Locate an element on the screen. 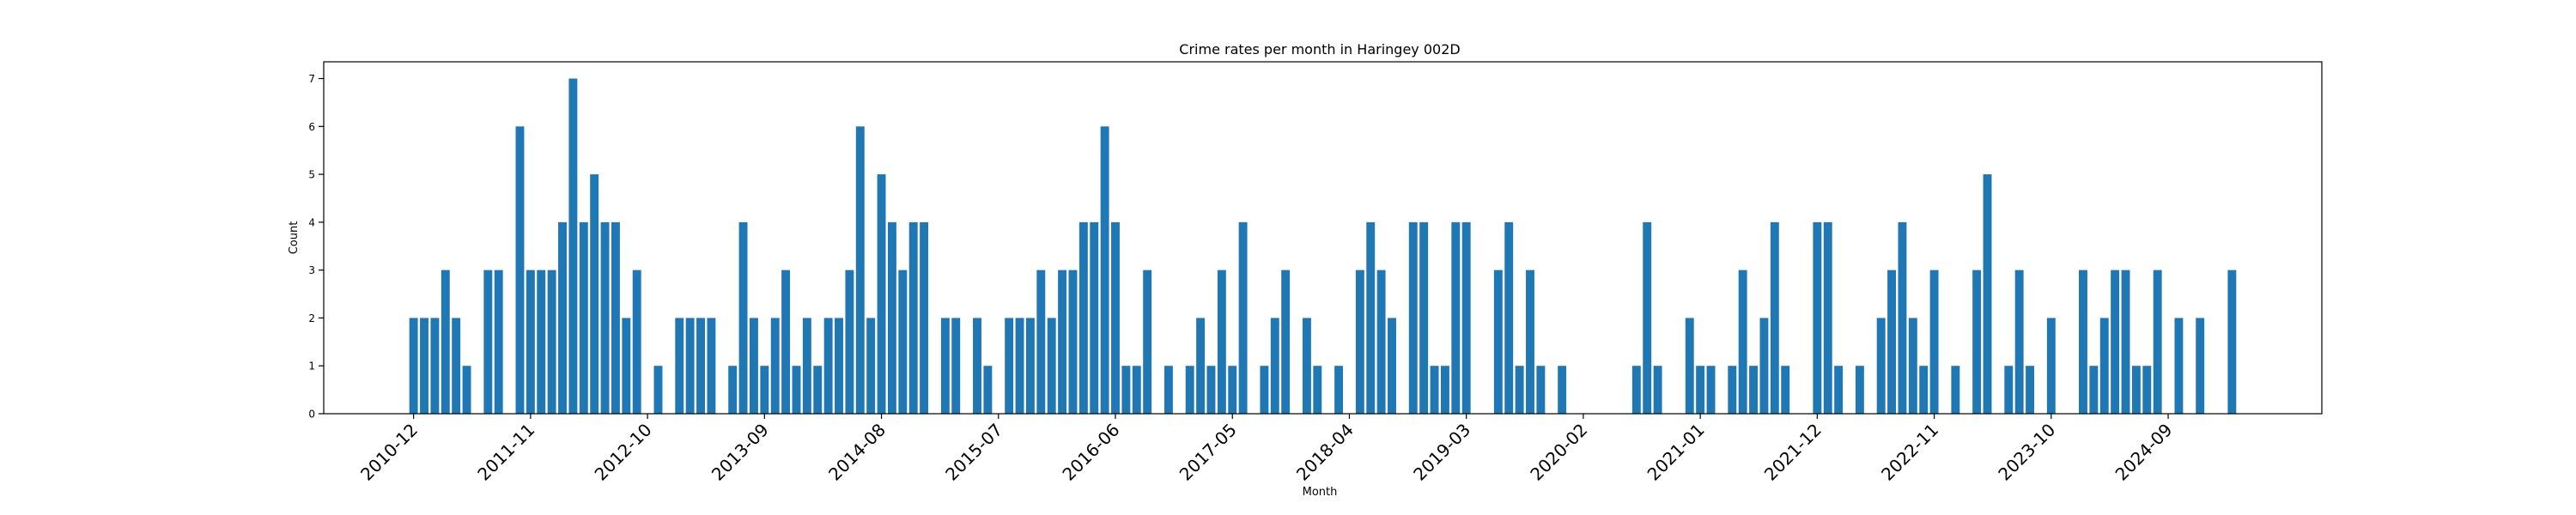 This screenshot has height=515, width=2576. x-tick-label: 2024-09 is located at coordinates (2144, 452).